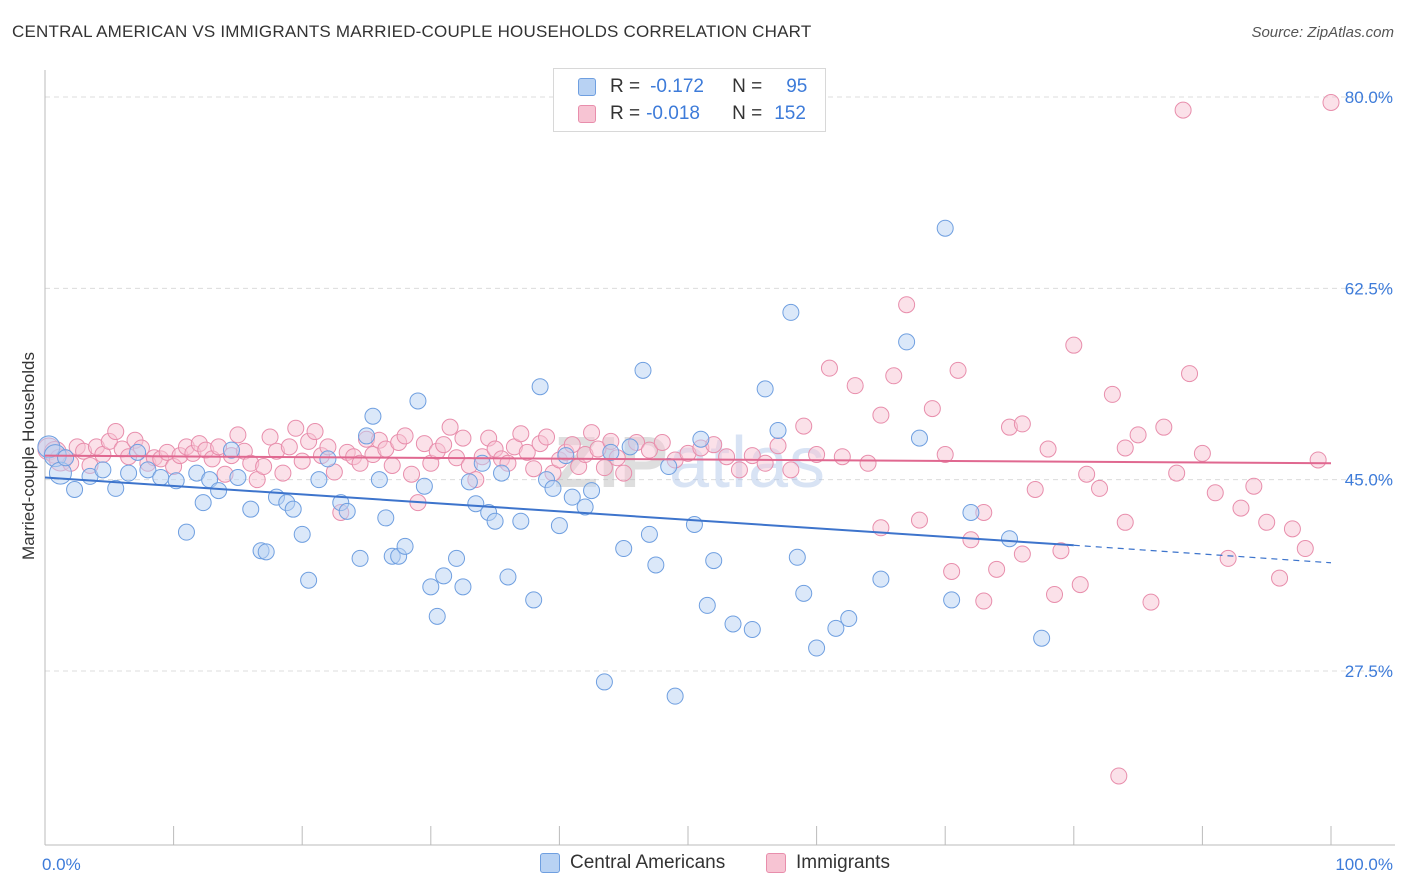 The width and height of the screenshot is (1406, 892). I want to click on bottom-legend-label: Central Americans, so click(648, 862).